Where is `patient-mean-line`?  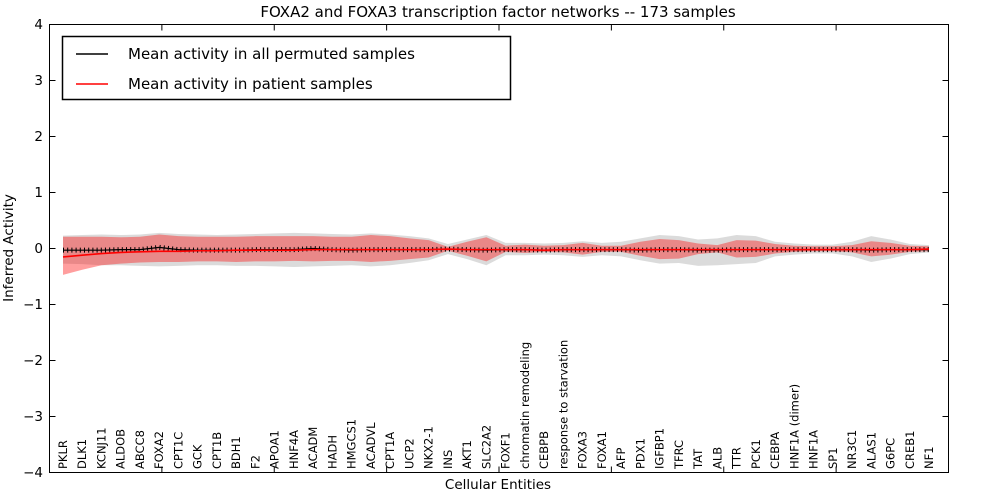 patient-mean-line is located at coordinates (496, 253).